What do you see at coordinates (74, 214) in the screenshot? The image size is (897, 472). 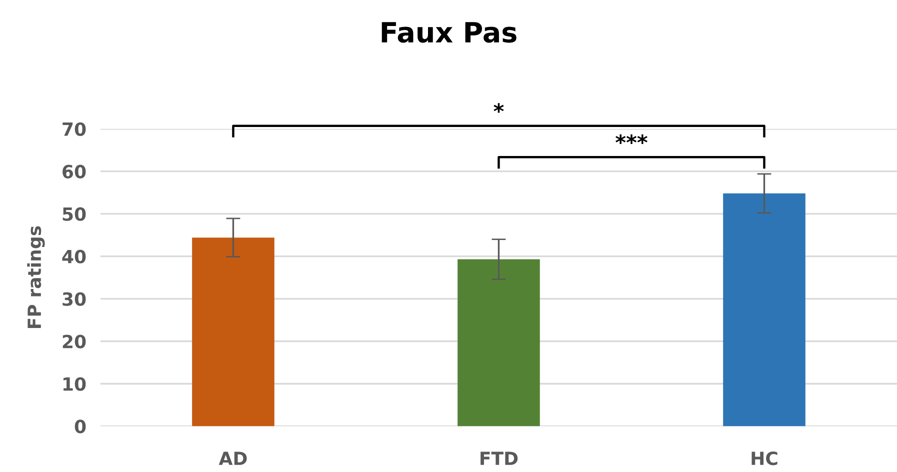 I see `y-tick-label: 50` at bounding box center [74, 214].